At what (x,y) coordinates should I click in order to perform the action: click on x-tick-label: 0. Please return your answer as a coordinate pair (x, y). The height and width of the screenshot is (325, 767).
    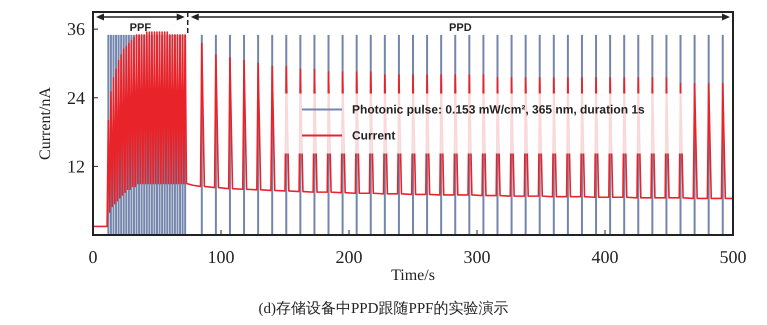
    Looking at the image, I should click on (93, 257).